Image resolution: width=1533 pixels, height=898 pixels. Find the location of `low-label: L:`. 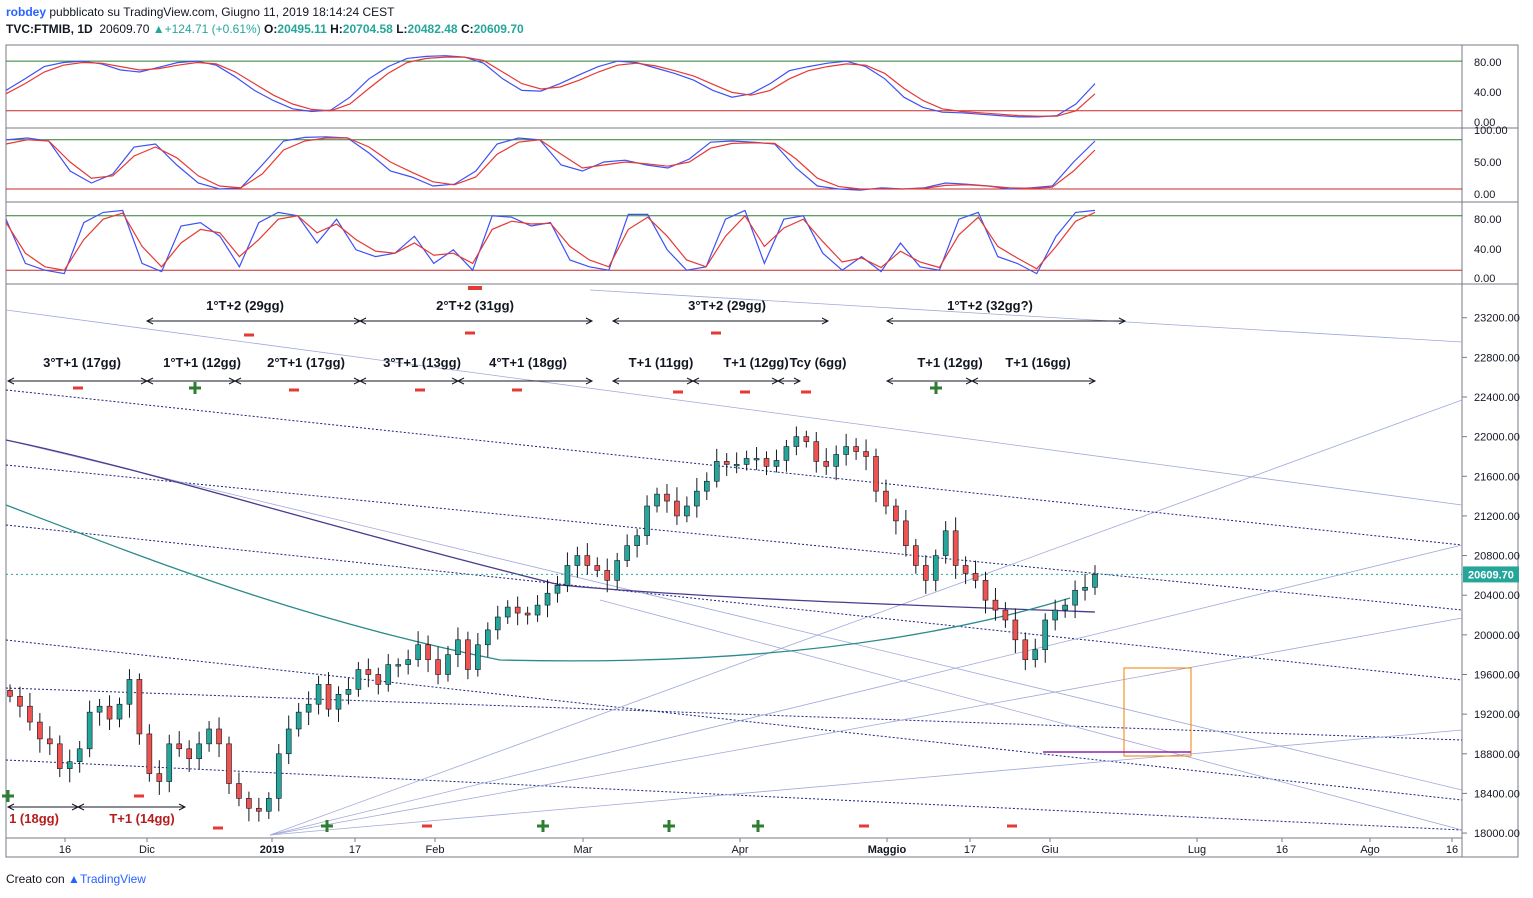

low-label: L: is located at coordinates (402, 29).